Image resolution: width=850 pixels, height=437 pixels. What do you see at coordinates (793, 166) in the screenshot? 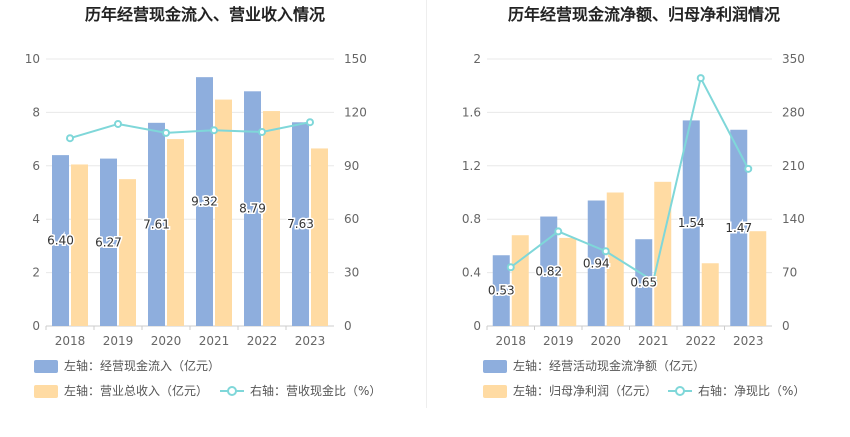
I see `chart2-right-tick-label: 210` at bounding box center [793, 166].